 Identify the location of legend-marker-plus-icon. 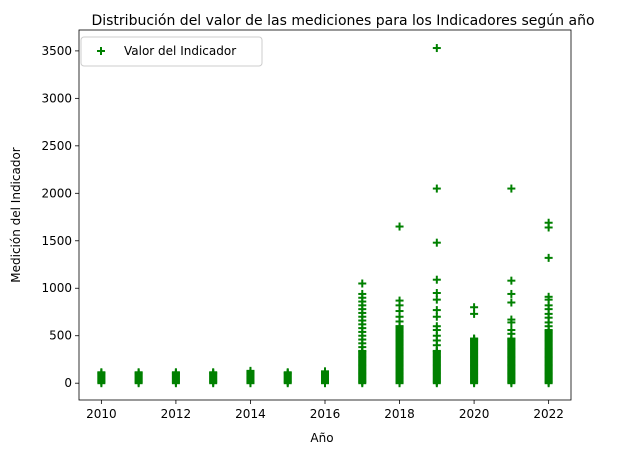
(101, 51).